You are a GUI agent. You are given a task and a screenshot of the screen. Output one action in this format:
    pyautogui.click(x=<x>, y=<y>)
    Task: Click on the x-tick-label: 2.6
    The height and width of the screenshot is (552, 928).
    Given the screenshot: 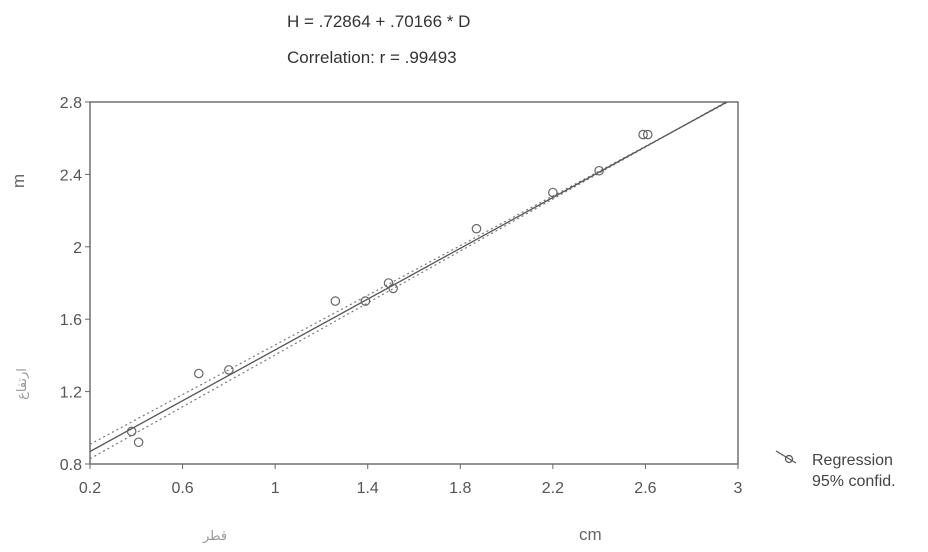 What is the action you would take?
    pyautogui.click(x=645, y=488)
    